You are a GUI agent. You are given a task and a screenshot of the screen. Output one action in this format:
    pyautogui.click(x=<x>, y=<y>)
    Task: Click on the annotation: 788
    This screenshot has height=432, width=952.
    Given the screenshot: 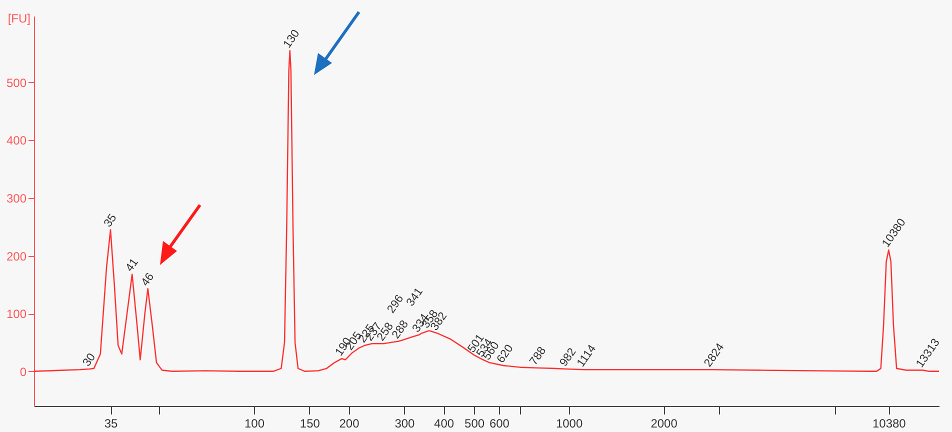 What is the action you would take?
    pyautogui.click(x=538, y=356)
    